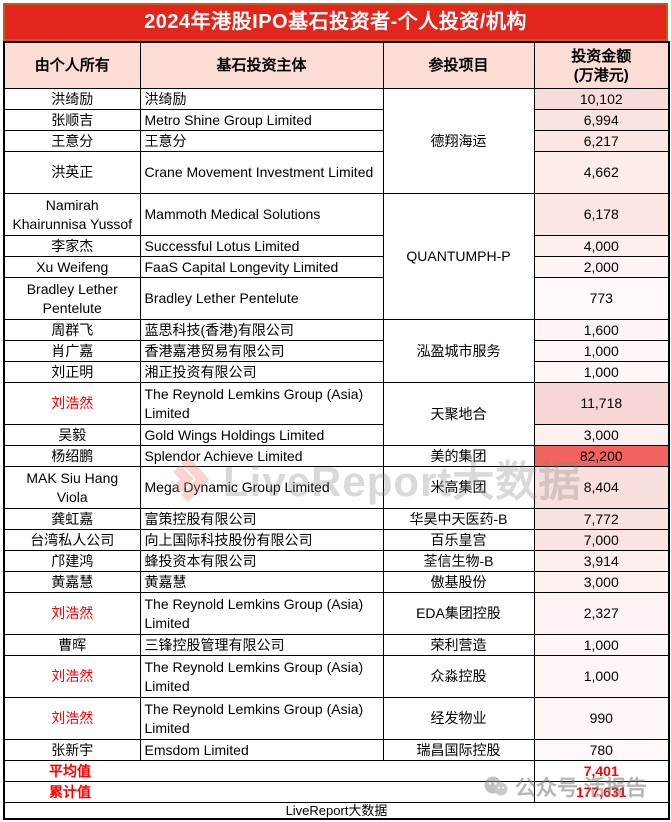  I want to click on table-row: 吴毅 Gold Wings Holdings Limited 3,000, so click(336, 435).